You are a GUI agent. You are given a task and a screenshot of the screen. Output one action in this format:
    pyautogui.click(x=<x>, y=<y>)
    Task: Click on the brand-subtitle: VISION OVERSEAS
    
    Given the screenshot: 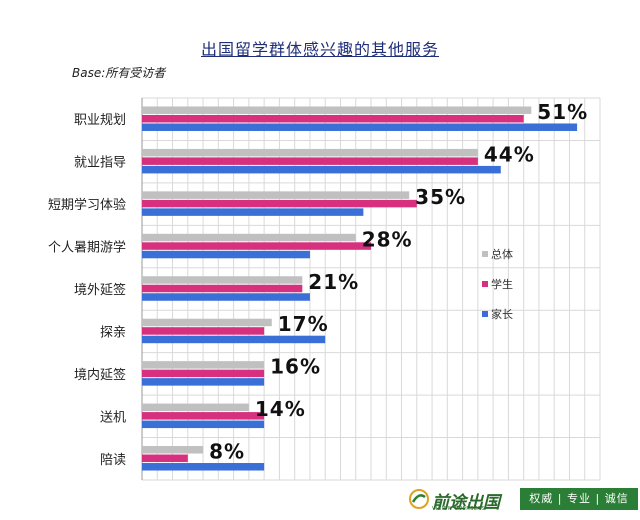 What is the action you would take?
    pyautogui.click(x=459, y=509)
    